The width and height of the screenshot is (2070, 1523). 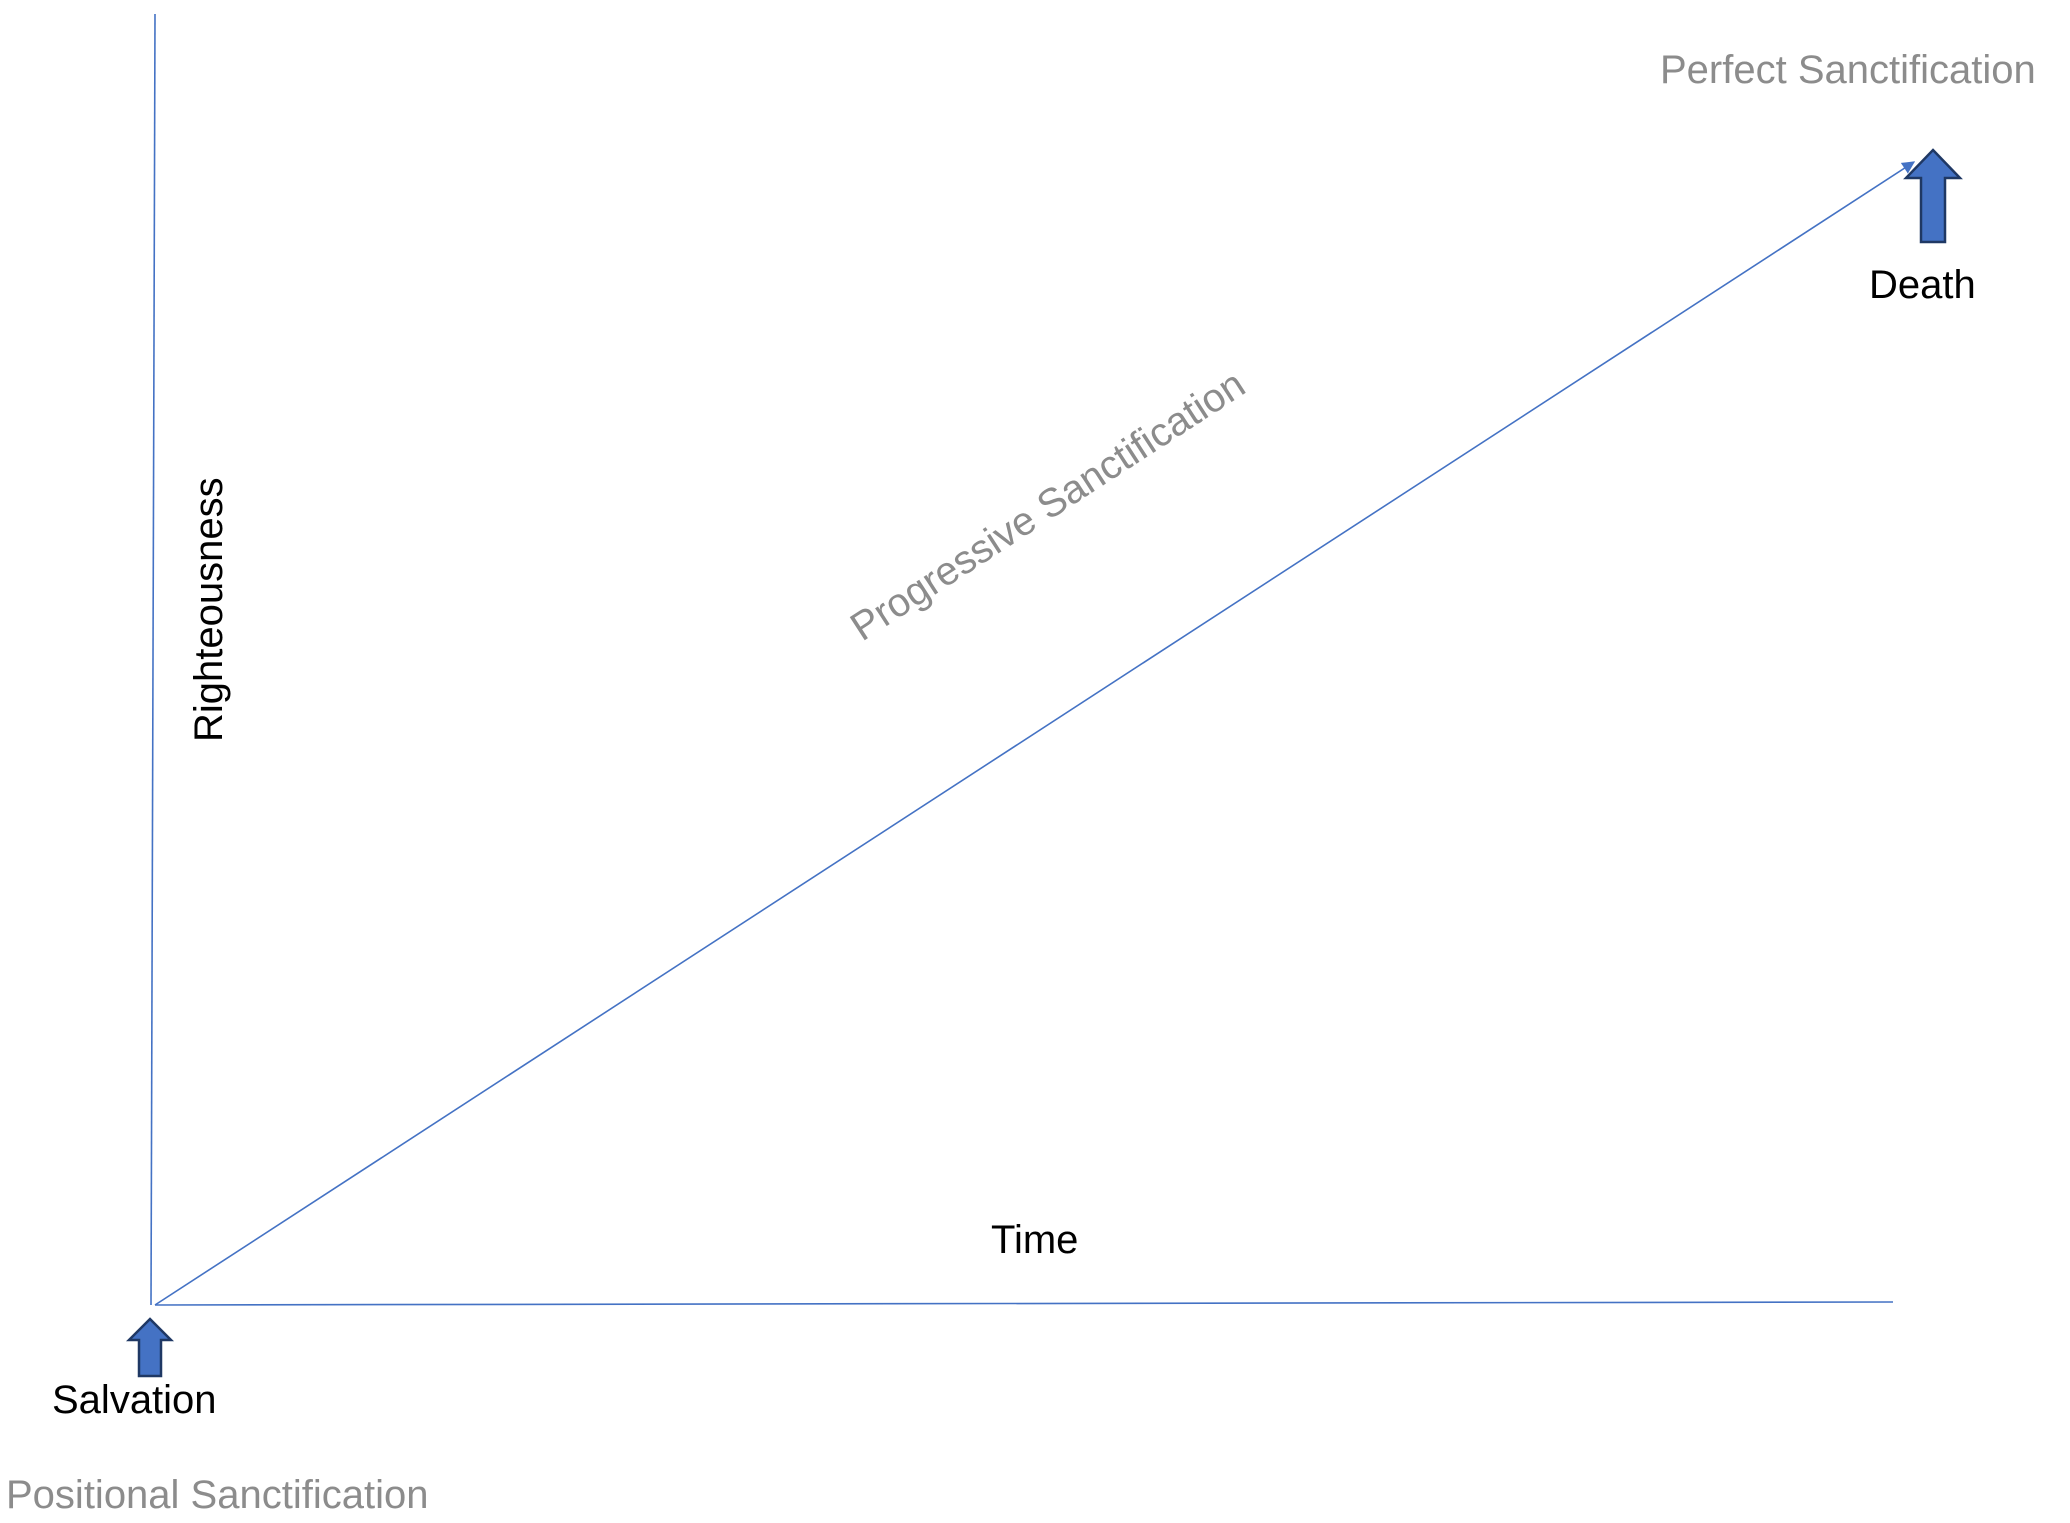 What do you see at coordinates (134, 1400) in the screenshot?
I see `salvation-label: Salvation` at bounding box center [134, 1400].